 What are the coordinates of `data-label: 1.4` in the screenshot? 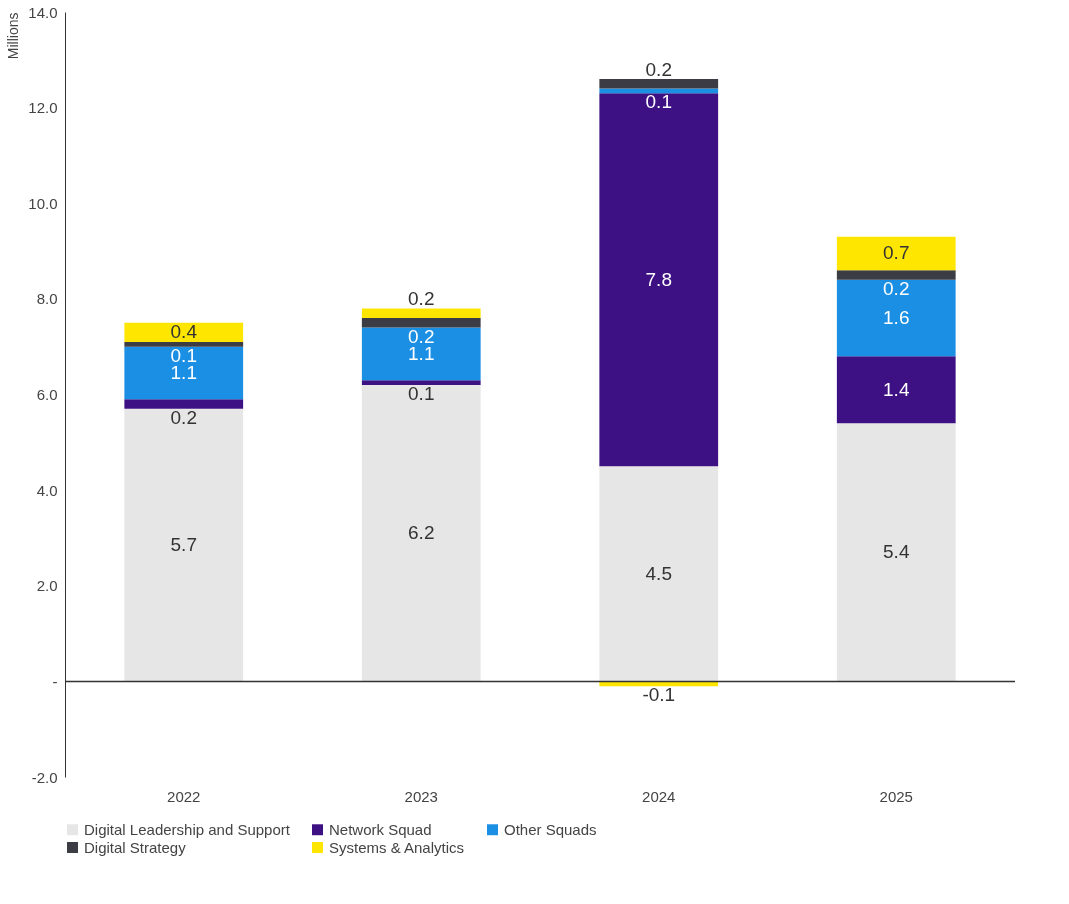 It's located at (896, 389).